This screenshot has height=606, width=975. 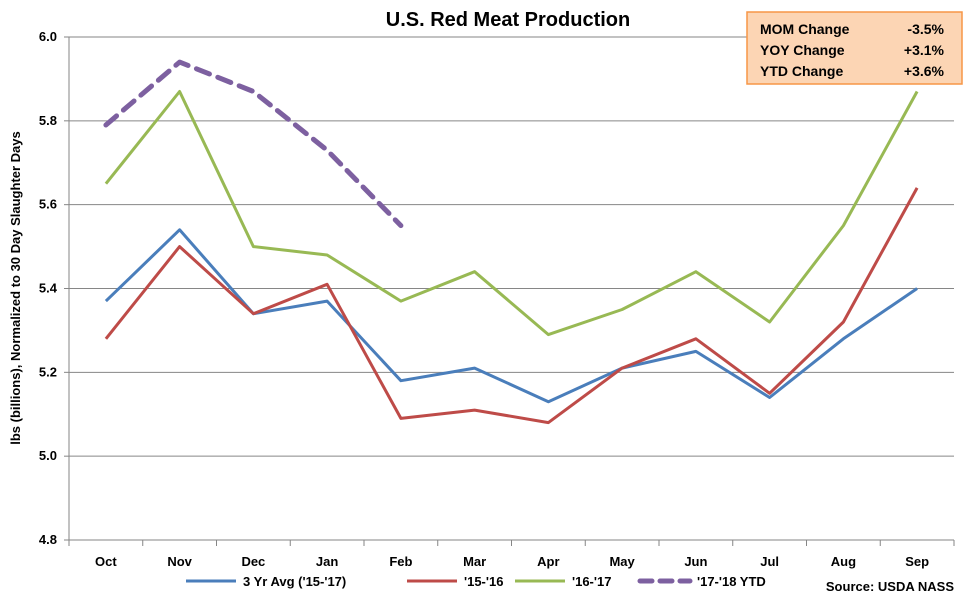 I want to click on source-note: Source: USDA NASS, so click(x=890, y=586).